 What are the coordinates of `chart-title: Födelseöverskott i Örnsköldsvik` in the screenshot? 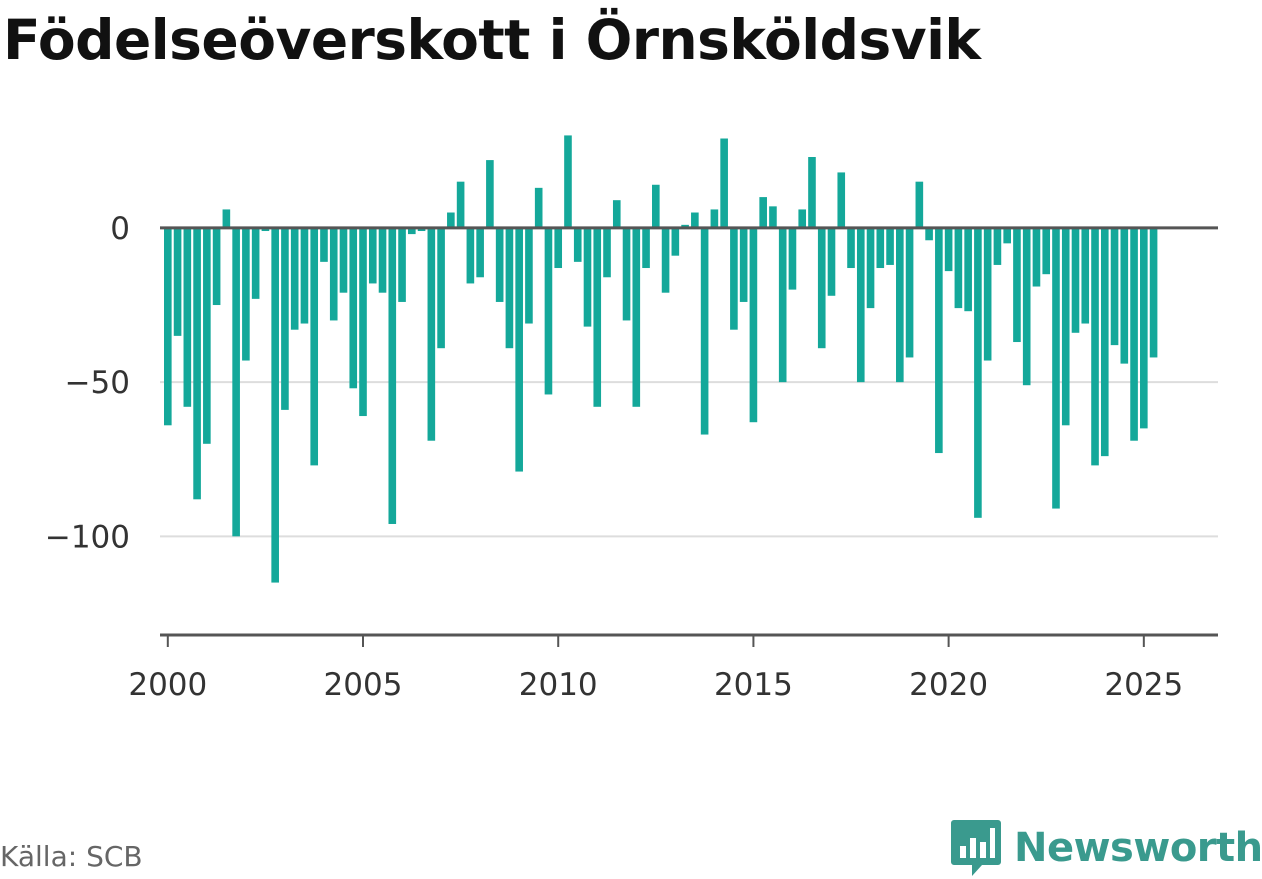 It's located at (492, 40).